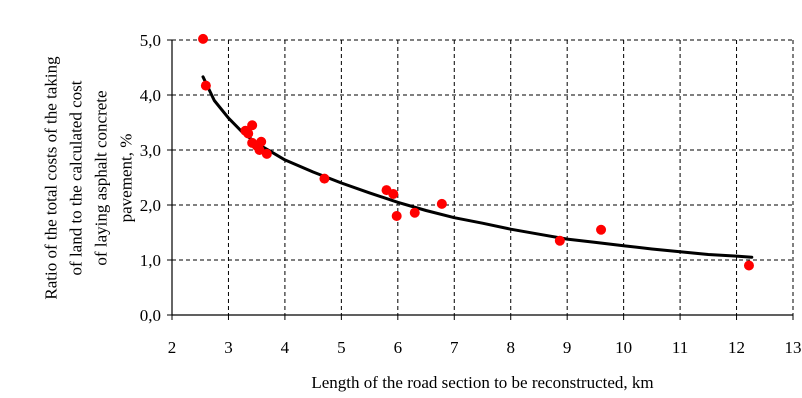 The width and height of the screenshot is (802, 398). Describe the element at coordinates (341, 347) in the screenshot. I see `x-tick-label: 5` at that location.